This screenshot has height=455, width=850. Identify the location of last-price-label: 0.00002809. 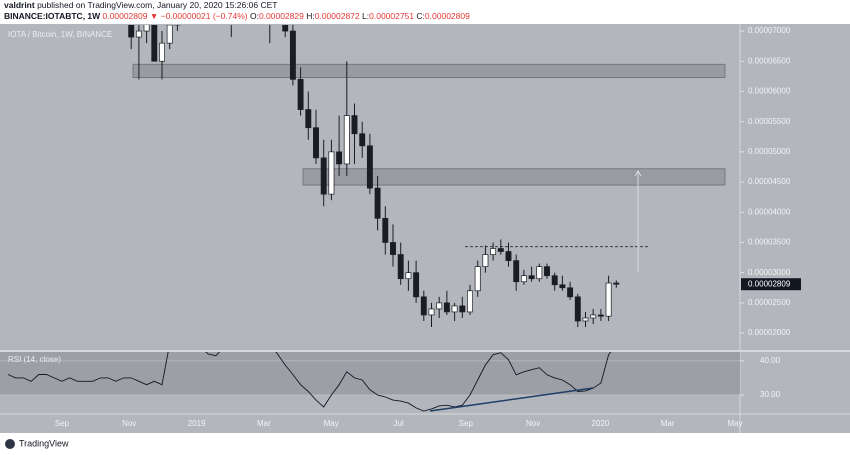
(769, 283).